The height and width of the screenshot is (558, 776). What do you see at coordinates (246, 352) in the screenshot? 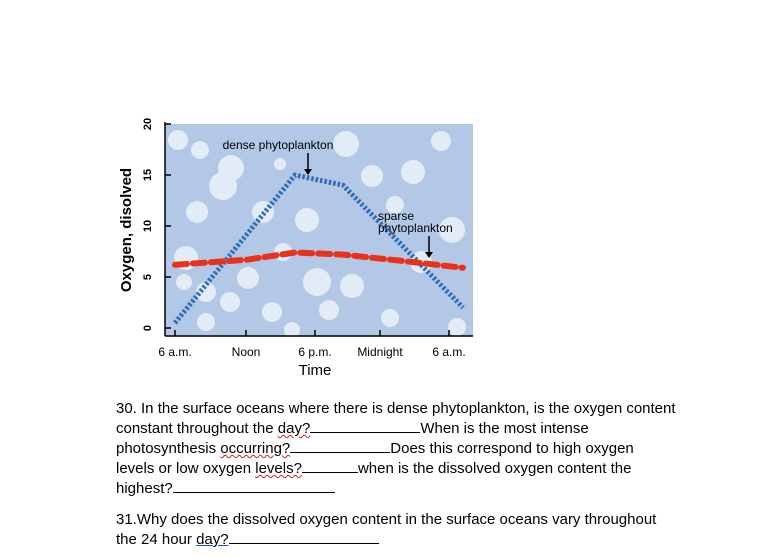
I see `x-tick-label: Noon` at bounding box center [246, 352].